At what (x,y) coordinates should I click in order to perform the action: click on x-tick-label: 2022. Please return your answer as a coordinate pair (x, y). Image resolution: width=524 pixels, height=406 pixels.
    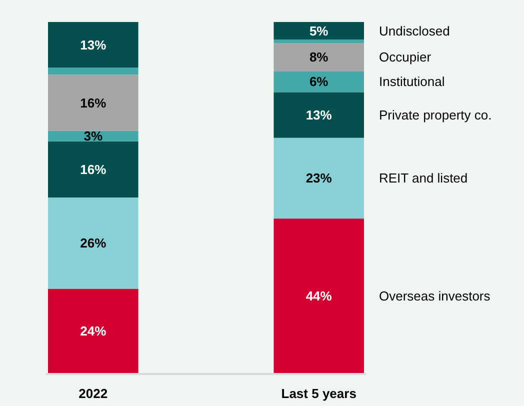
    Looking at the image, I should click on (93, 393).